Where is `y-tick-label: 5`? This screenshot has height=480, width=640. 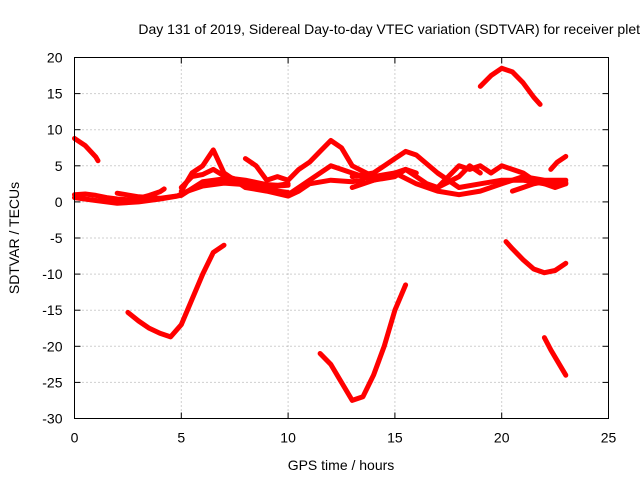
y-tick-label: 5 is located at coordinates (59, 166).